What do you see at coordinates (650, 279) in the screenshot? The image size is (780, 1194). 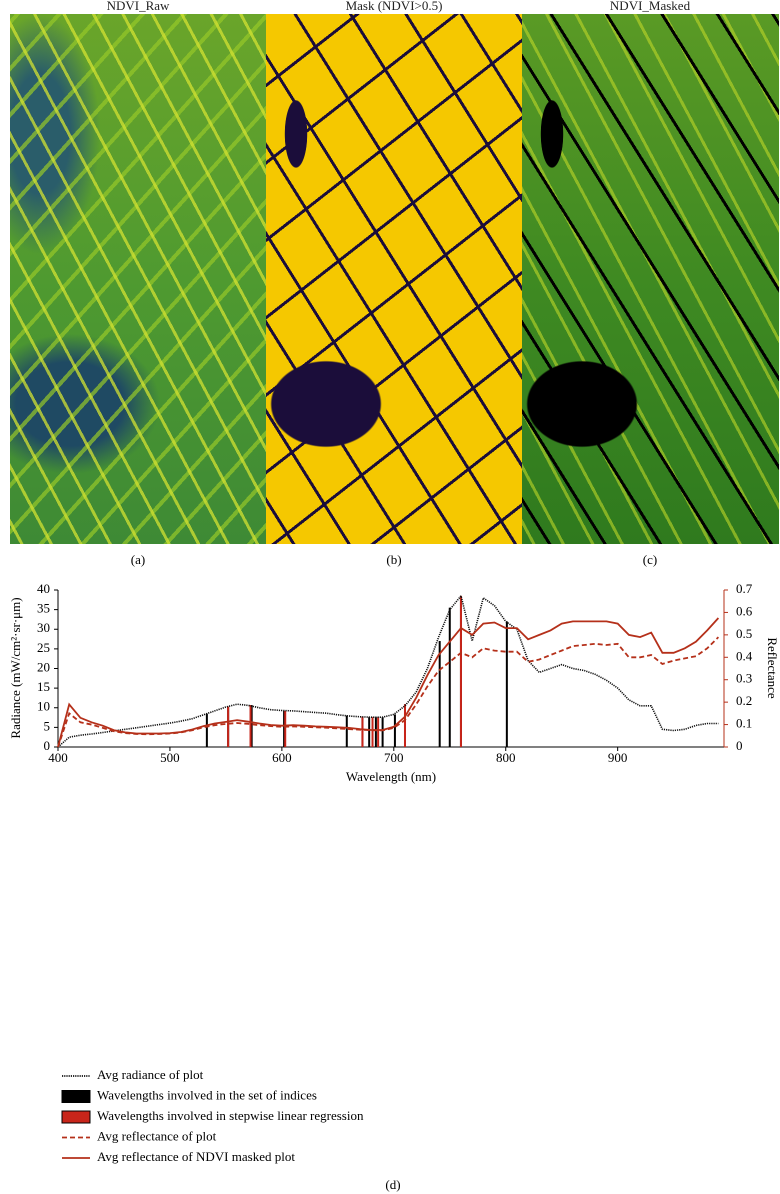 I see `ndvi-masked-image` at bounding box center [650, 279].